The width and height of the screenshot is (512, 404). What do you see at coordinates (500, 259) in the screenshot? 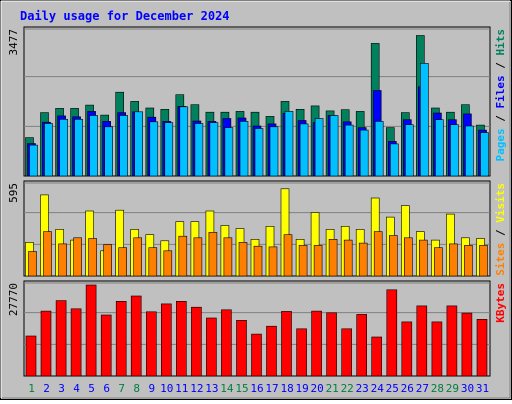
I see `legend-part-visits-sites-0: Sites` at bounding box center [500, 259].